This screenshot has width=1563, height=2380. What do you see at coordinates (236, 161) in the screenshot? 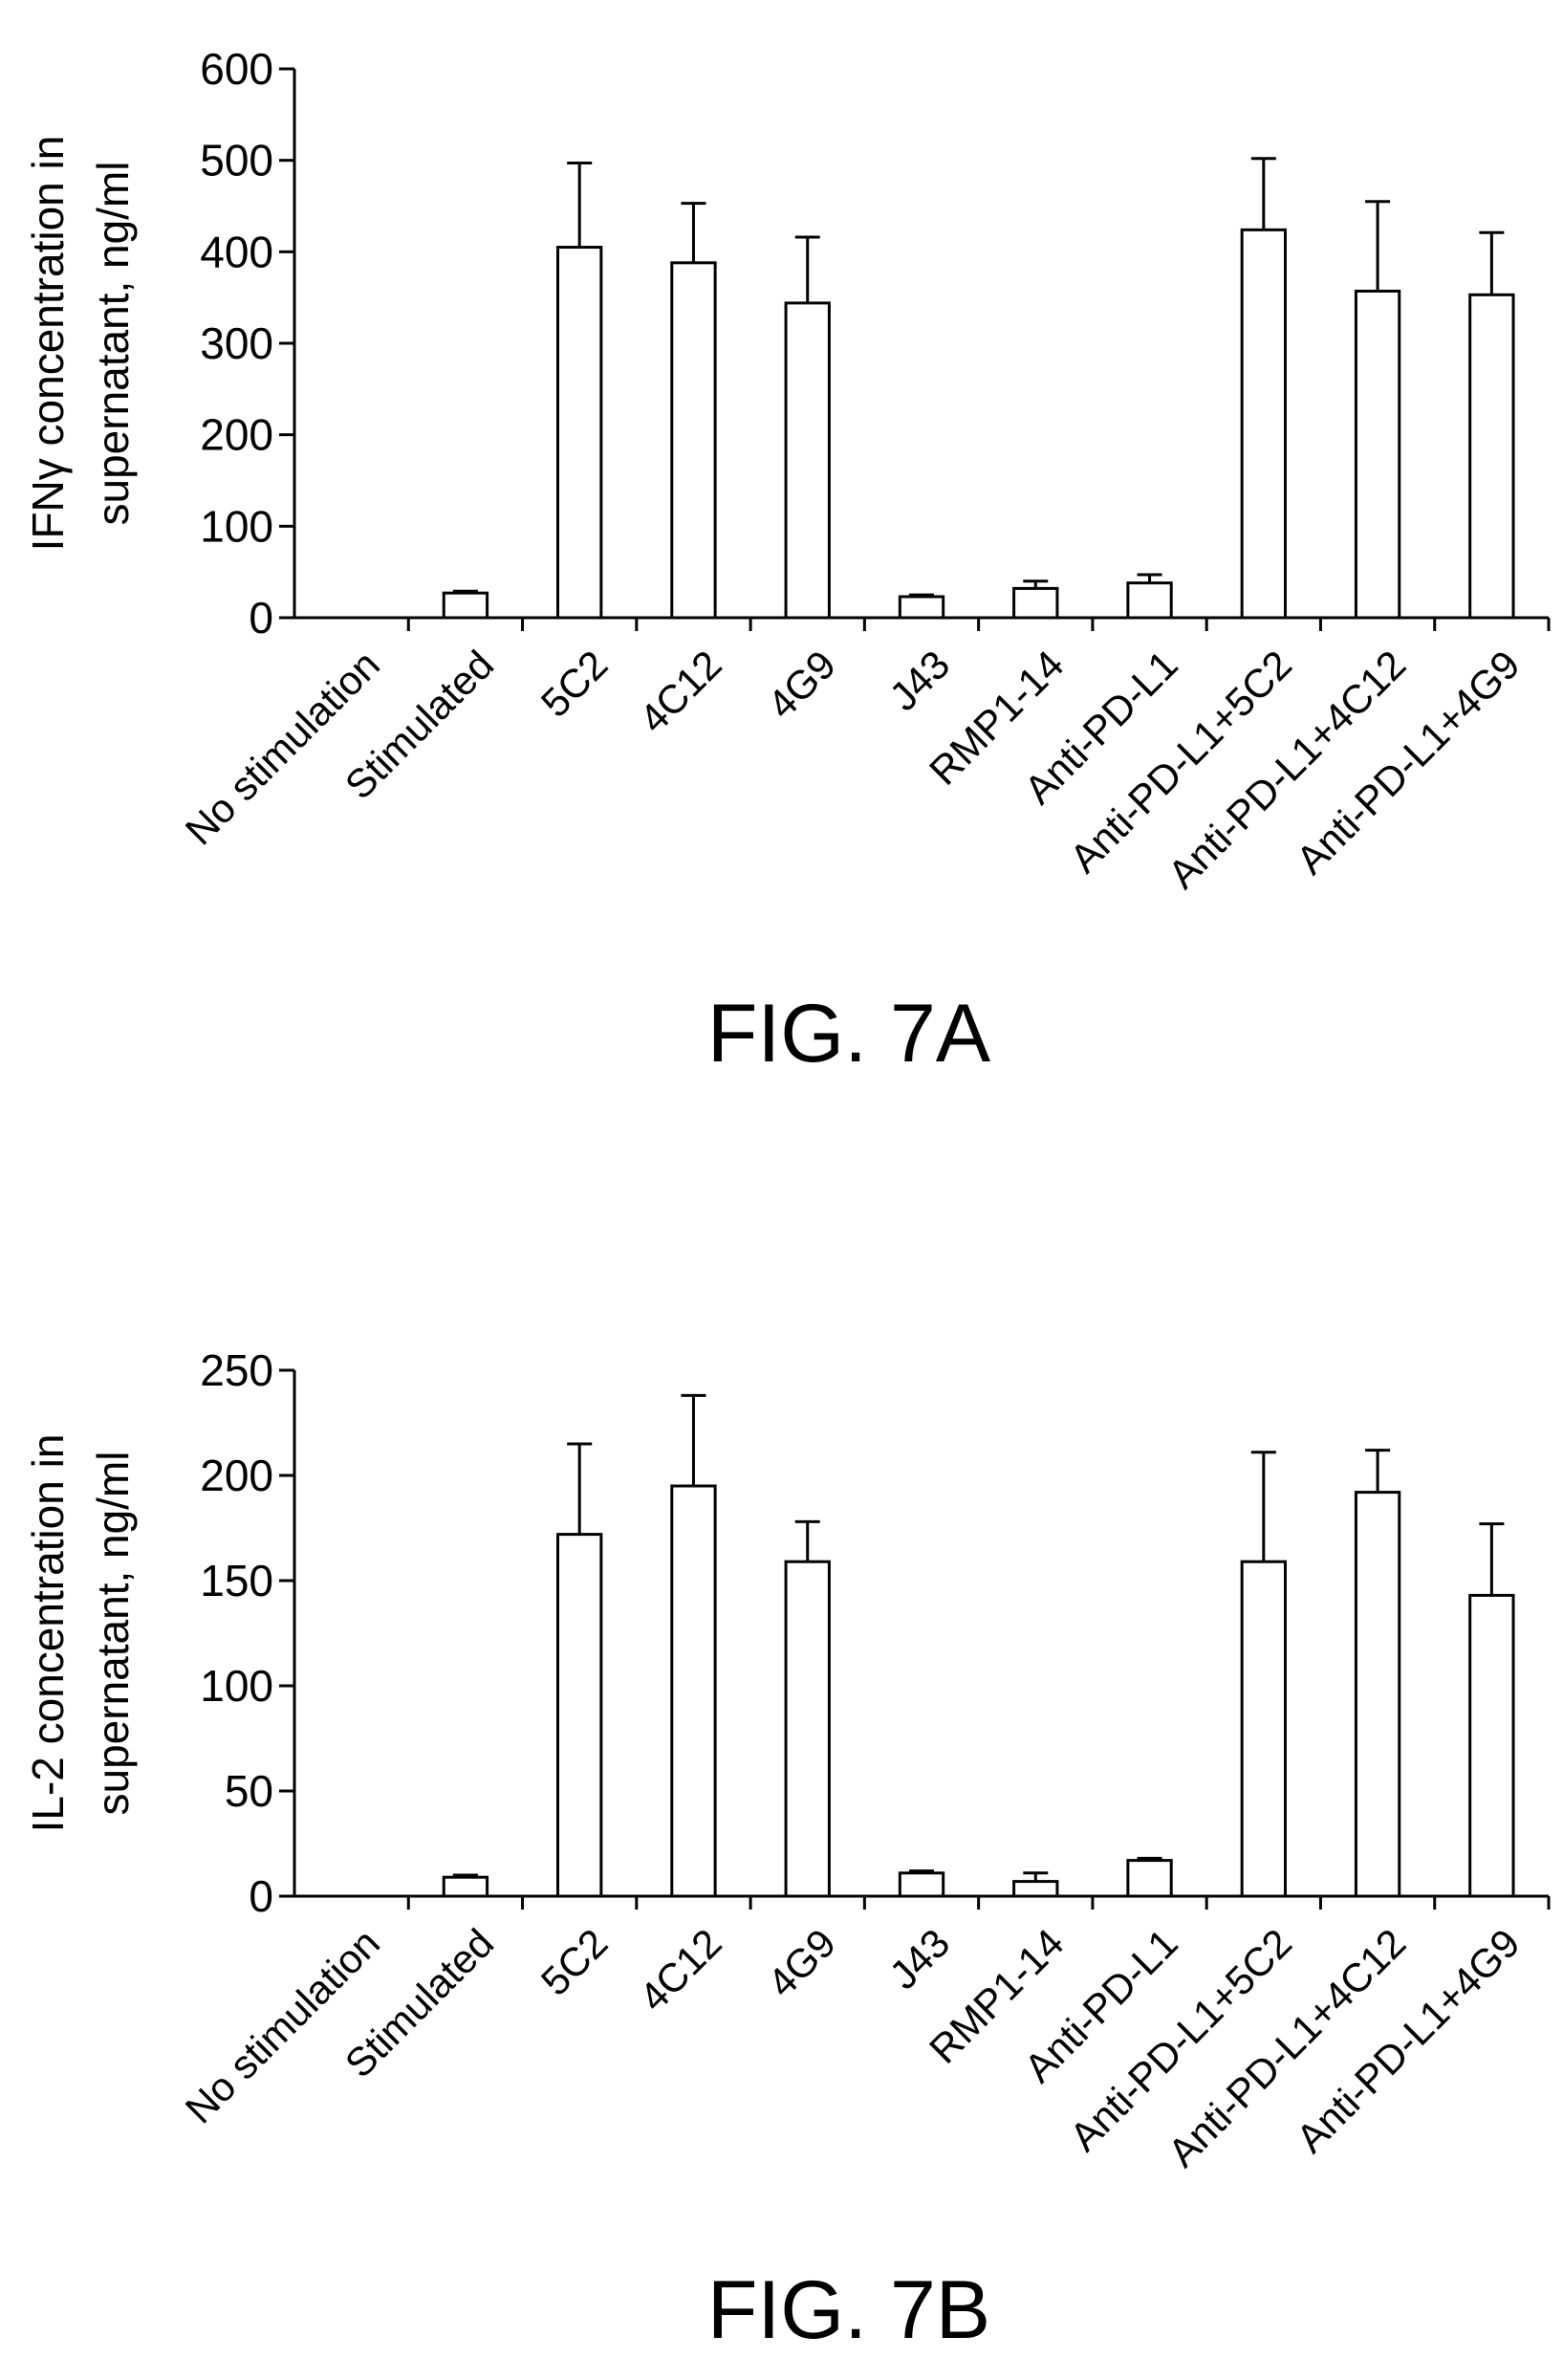
I see `y-tick-label: 500` at bounding box center [236, 161].